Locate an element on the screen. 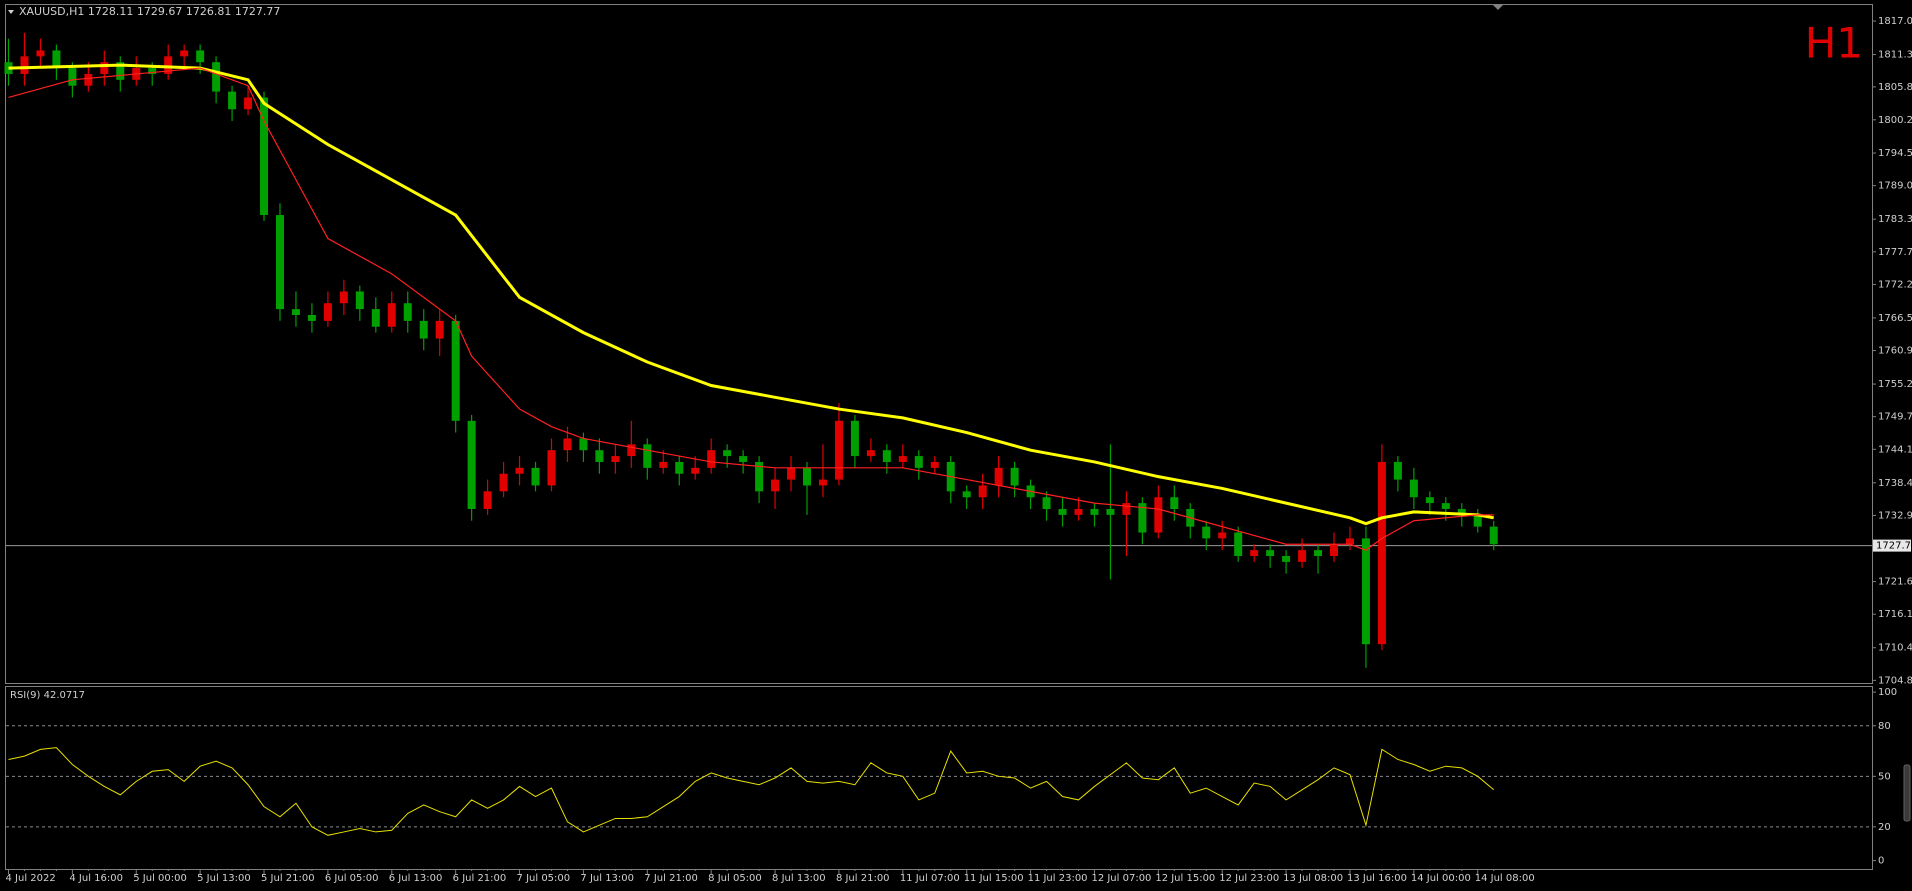  price-label: 1727.77 is located at coordinates (1894, 546).